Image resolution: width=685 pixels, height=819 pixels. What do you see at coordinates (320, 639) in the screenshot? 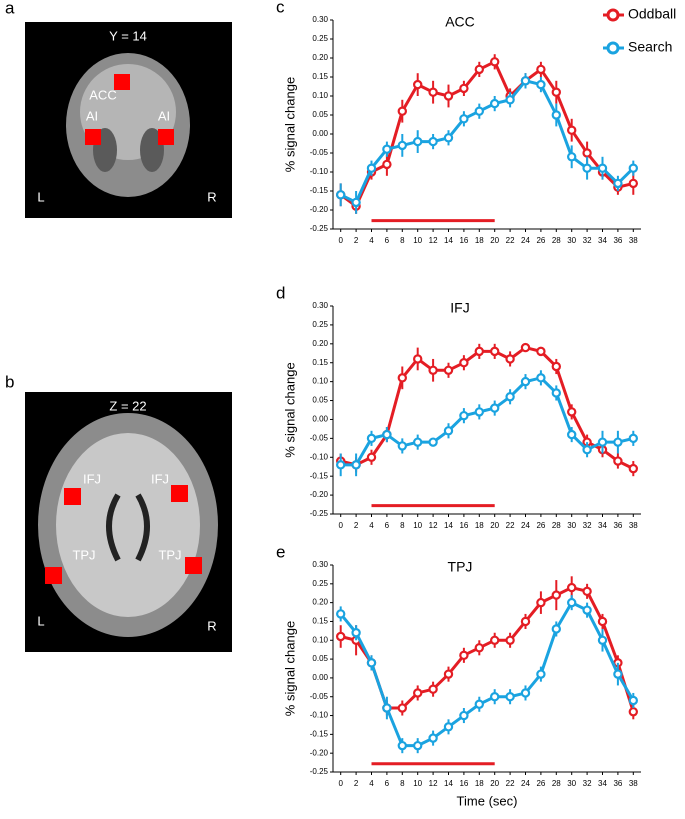
I see `y-tick-label: 0.10` at bounding box center [320, 639].